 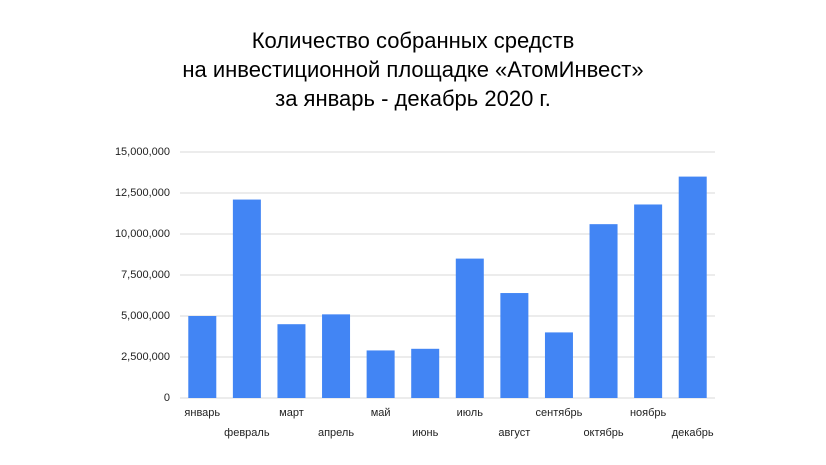 I want to click on y-tick-label: 12,500,000, so click(x=142, y=193).